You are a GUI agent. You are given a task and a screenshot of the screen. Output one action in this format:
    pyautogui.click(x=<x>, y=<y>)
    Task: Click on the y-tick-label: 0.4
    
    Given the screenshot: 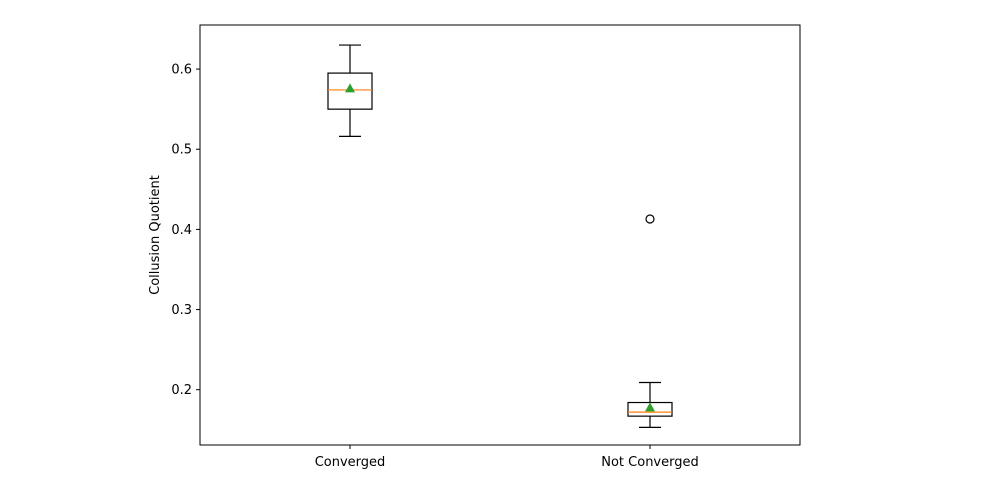 What is the action you would take?
    pyautogui.click(x=181, y=230)
    